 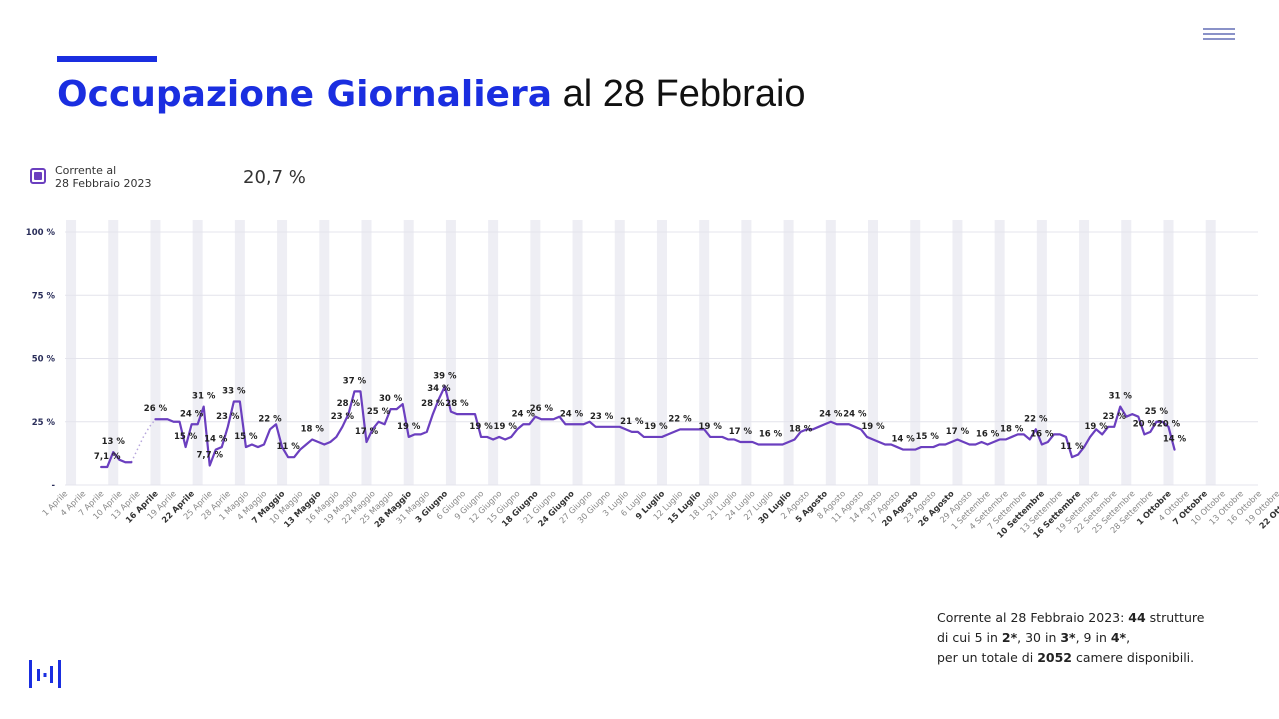 What do you see at coordinates (234, 392) in the screenshot?
I see `data-label: 33 %` at bounding box center [234, 392].